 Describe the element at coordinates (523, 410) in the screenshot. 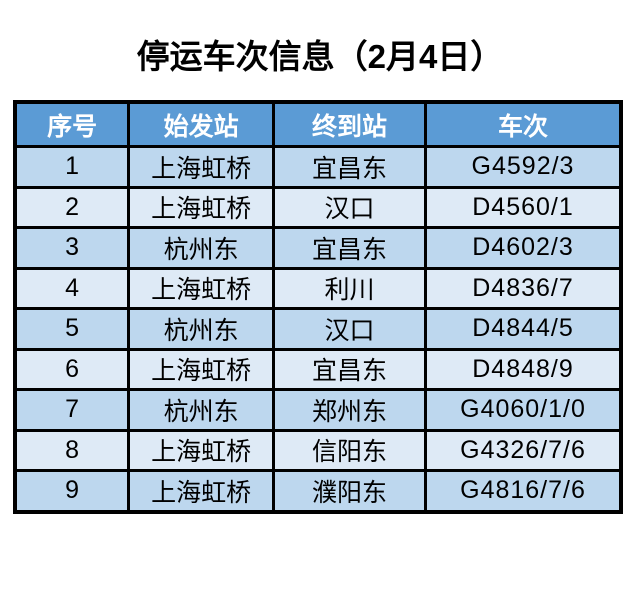

I see `cell-train: G4060/1/0` at that location.